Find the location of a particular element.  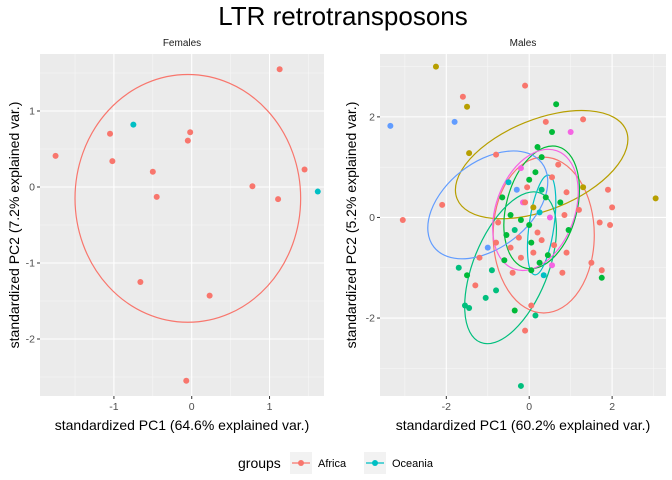

legend-entry-oceania: Oceania is located at coordinates (399, 463).